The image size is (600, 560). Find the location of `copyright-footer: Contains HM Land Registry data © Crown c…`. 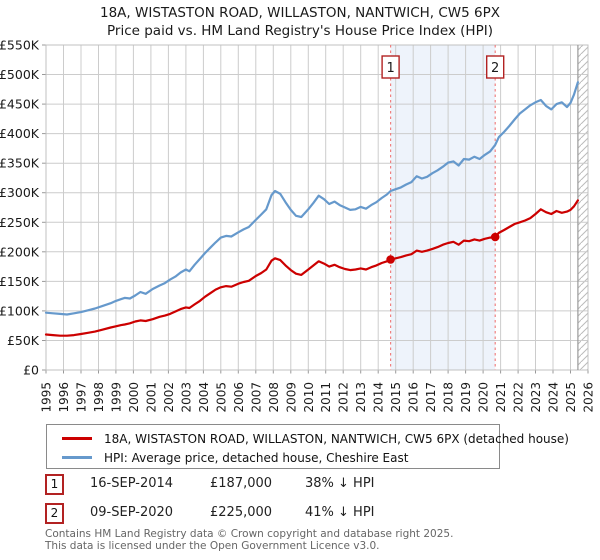

copyright-footer: Contains HM Land Registry data © Crown c… is located at coordinates (249, 540).